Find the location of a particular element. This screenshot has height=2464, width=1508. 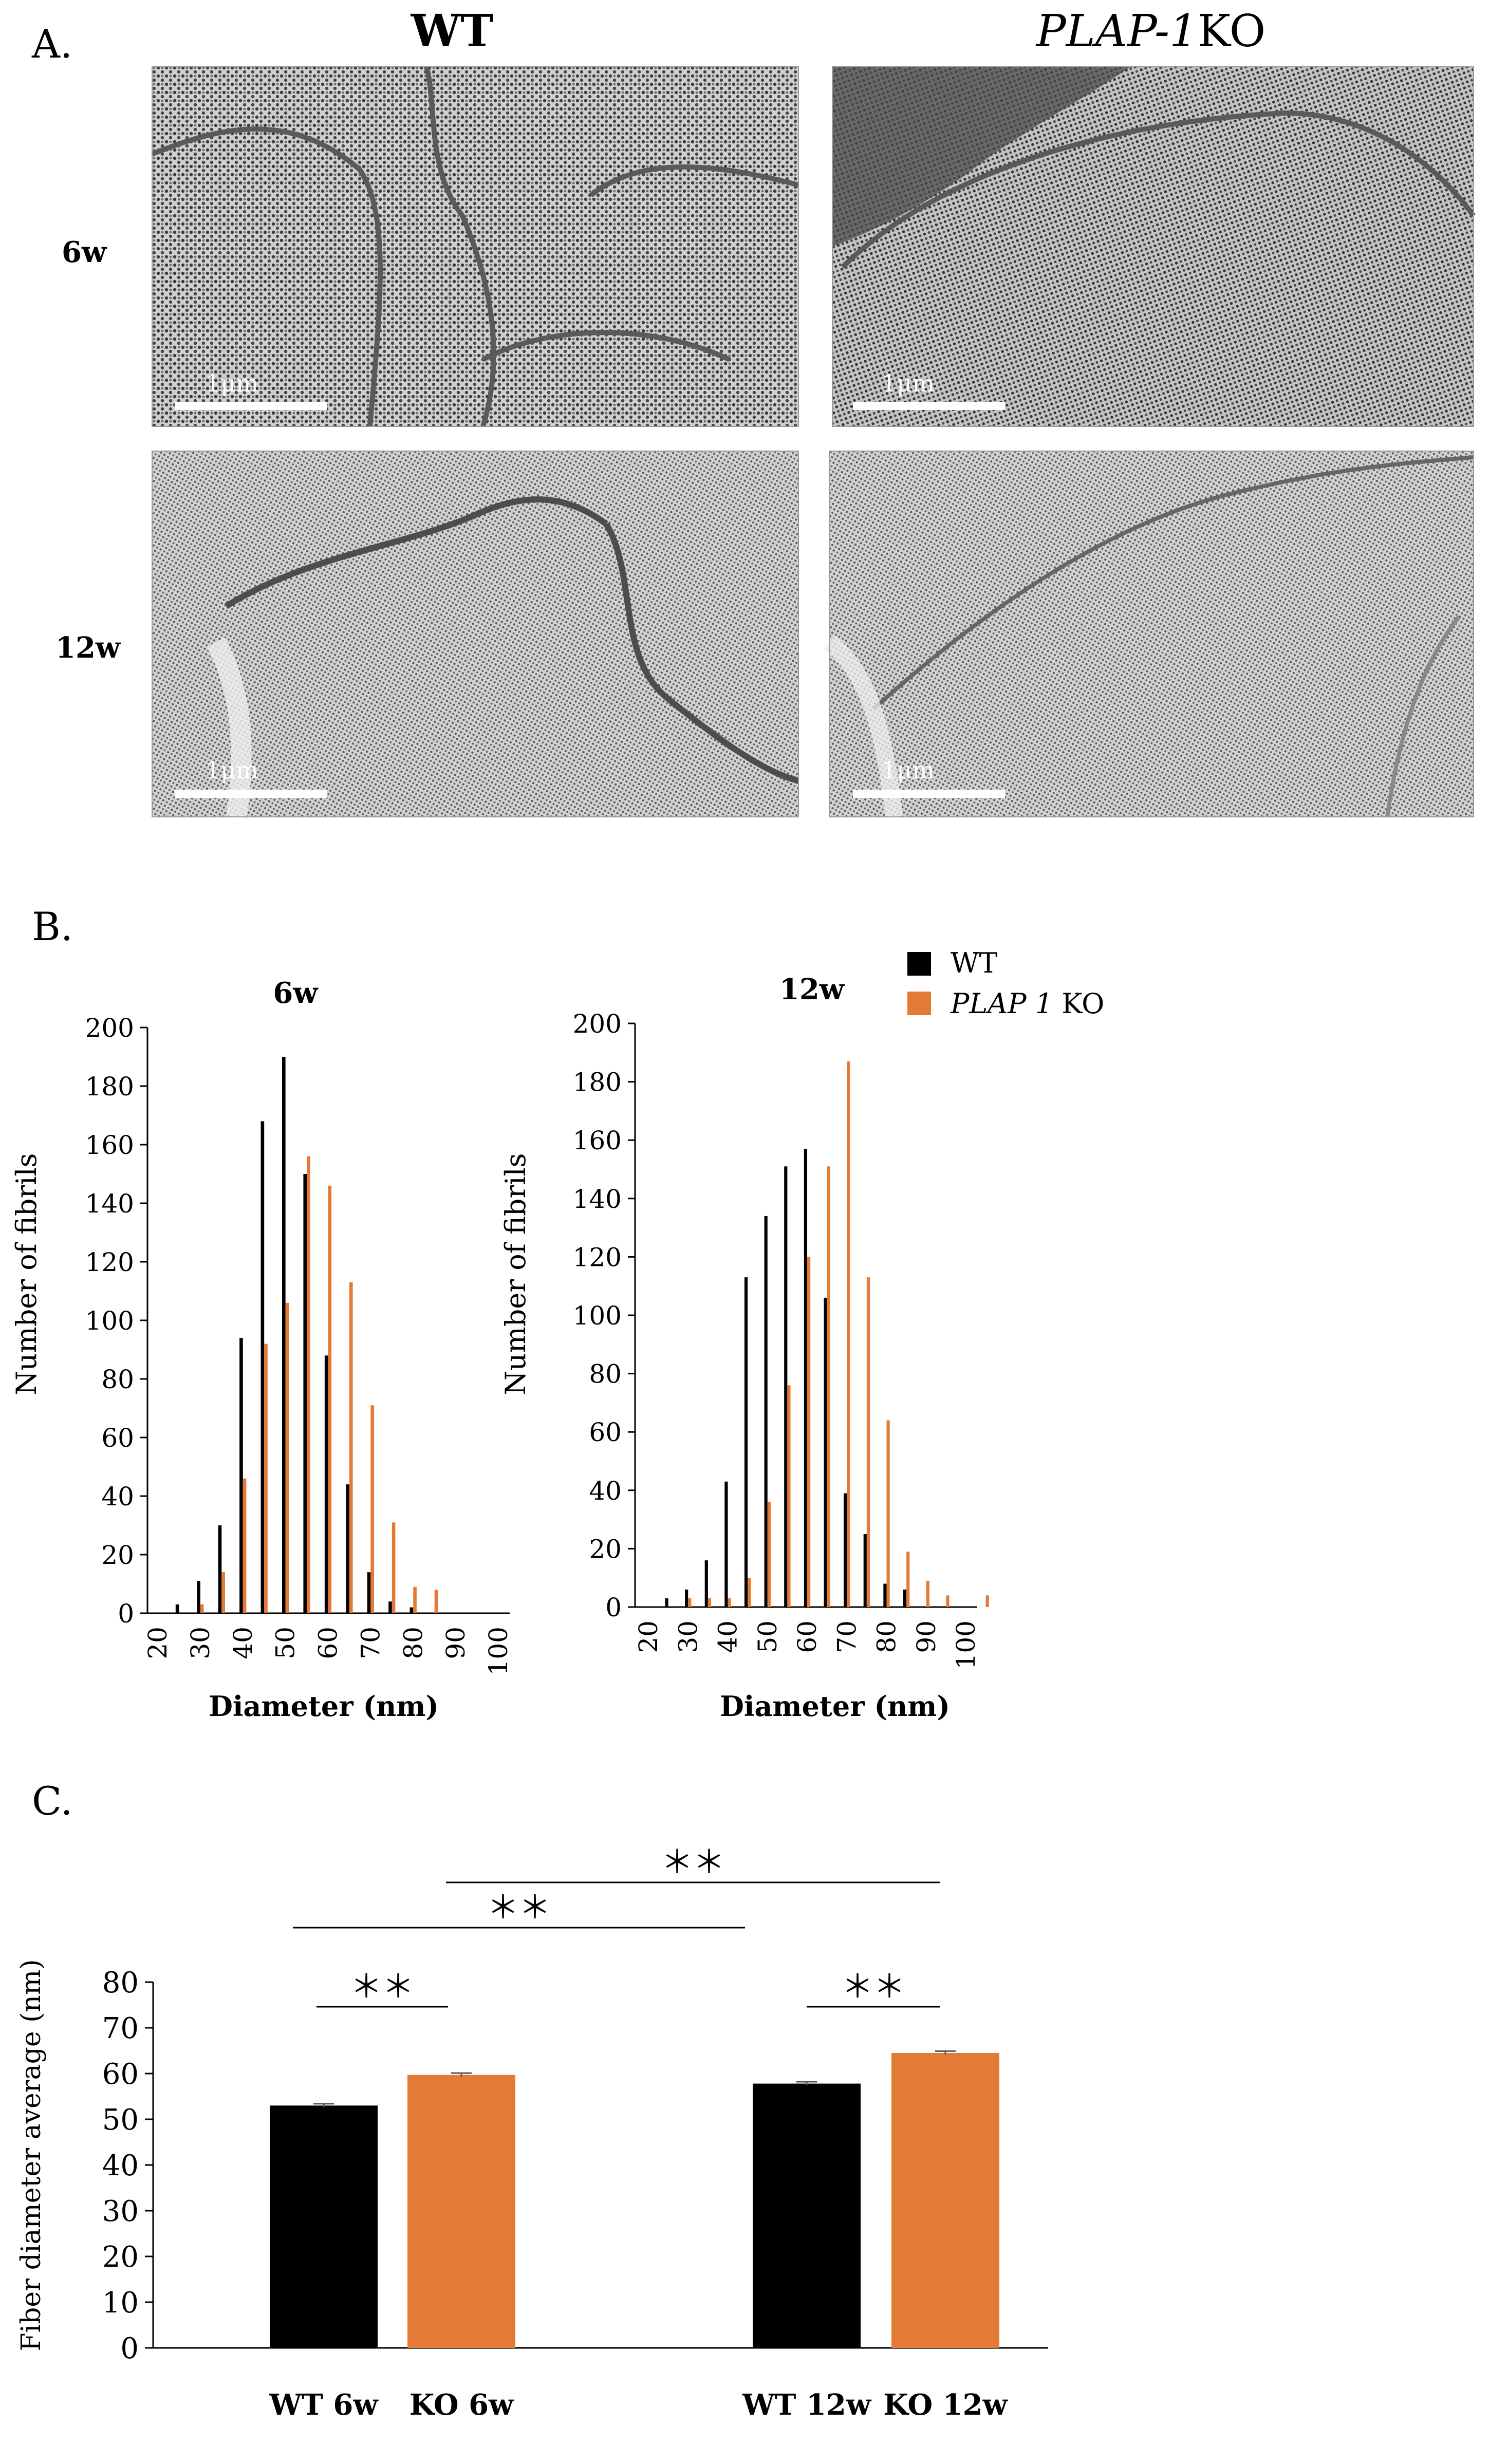

legend-label-ko: PLAP 1 KO is located at coordinates (1027, 1003).